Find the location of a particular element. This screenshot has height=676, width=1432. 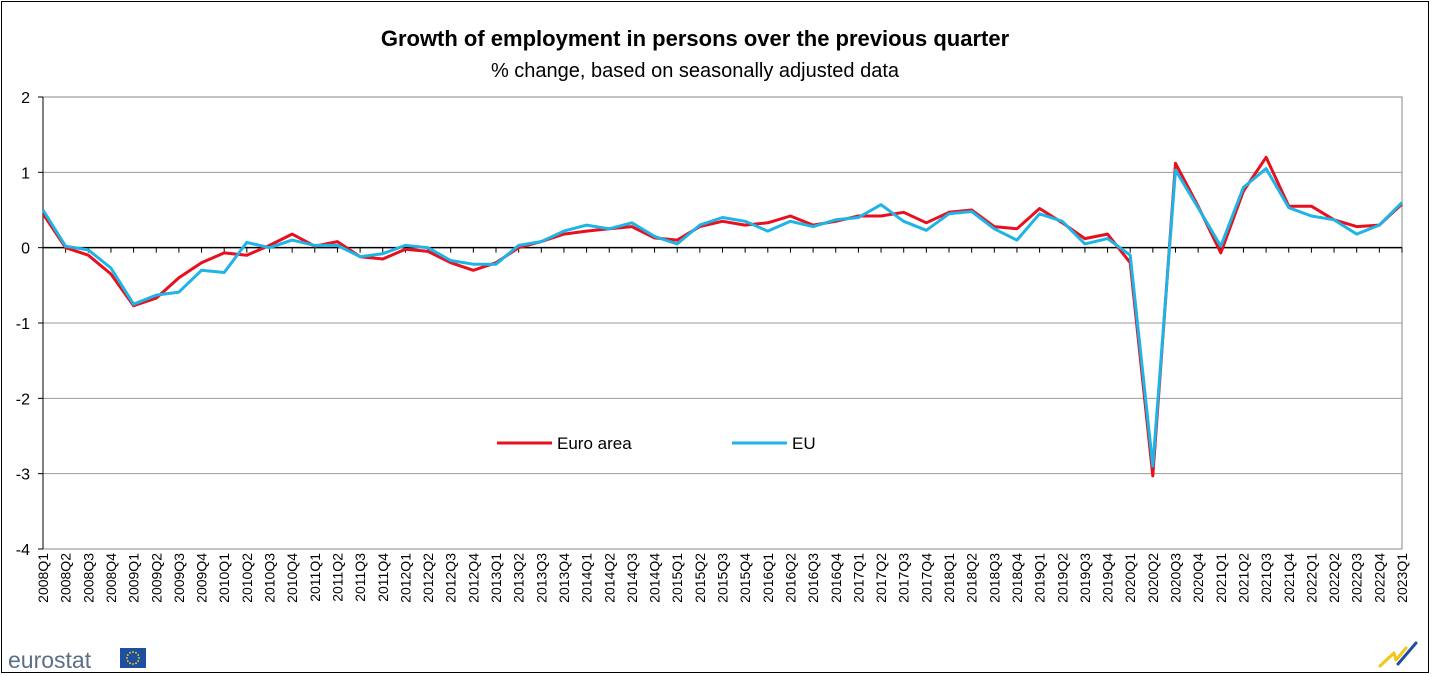

x-tick-label: 2014Q4 is located at coordinates (655, 578).